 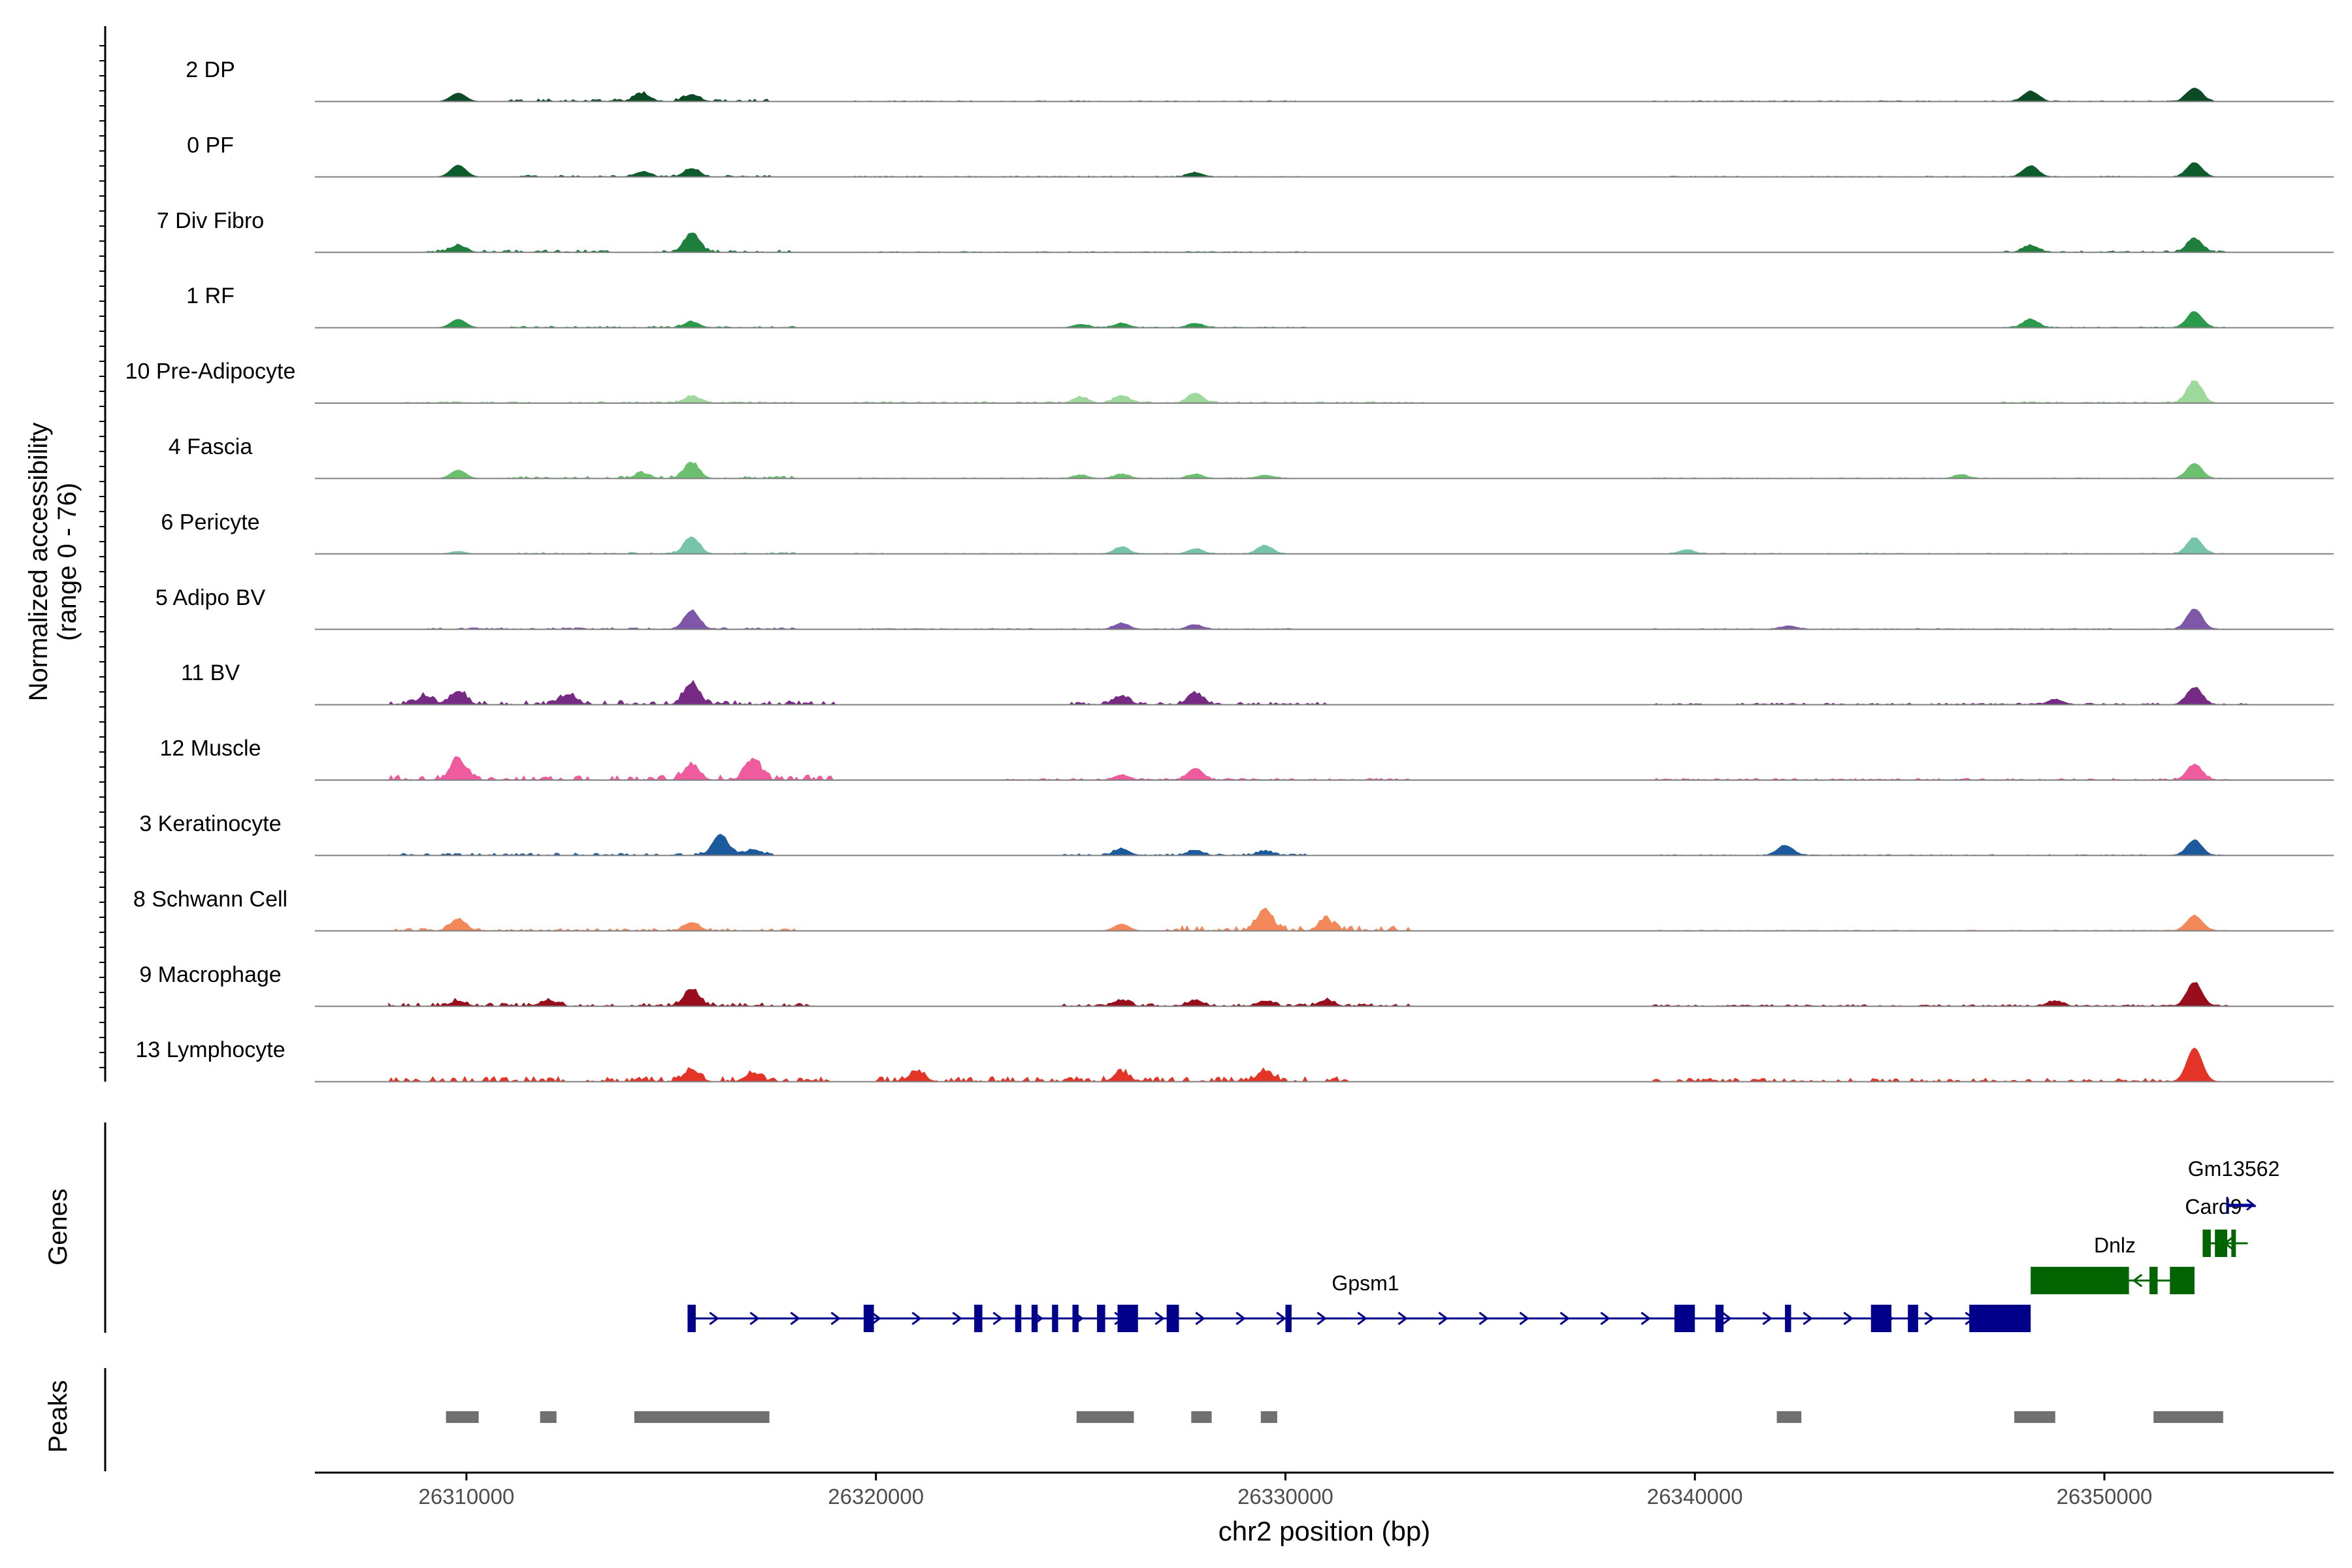 What do you see at coordinates (1260, 80) in the screenshot?
I see `track: 2 DP` at bounding box center [1260, 80].